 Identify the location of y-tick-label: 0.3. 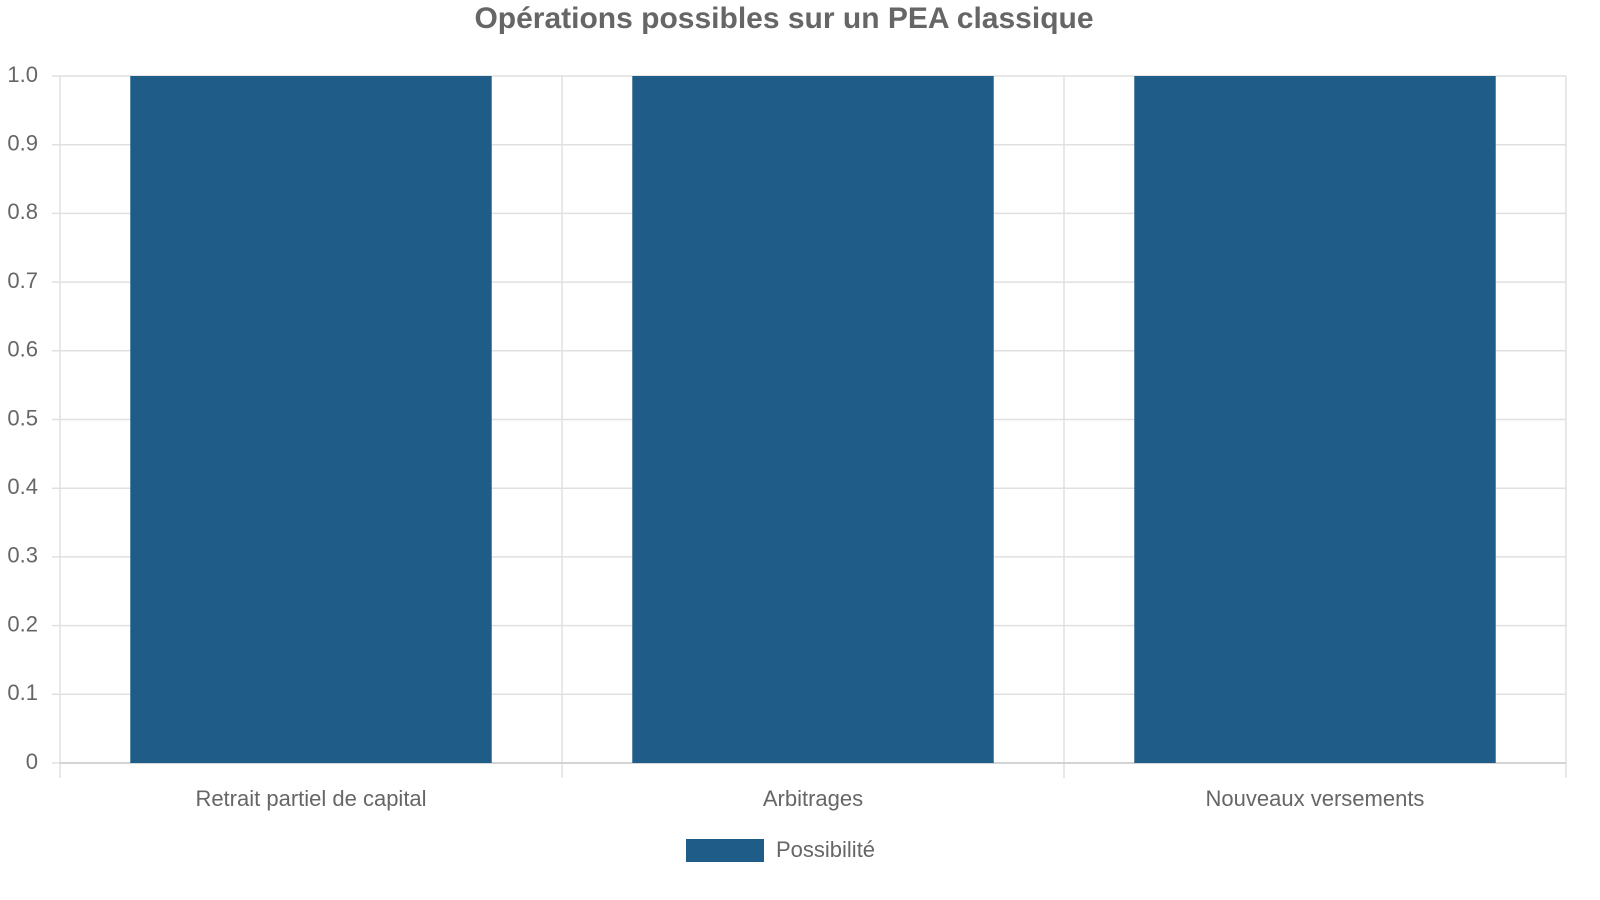
(22, 555).